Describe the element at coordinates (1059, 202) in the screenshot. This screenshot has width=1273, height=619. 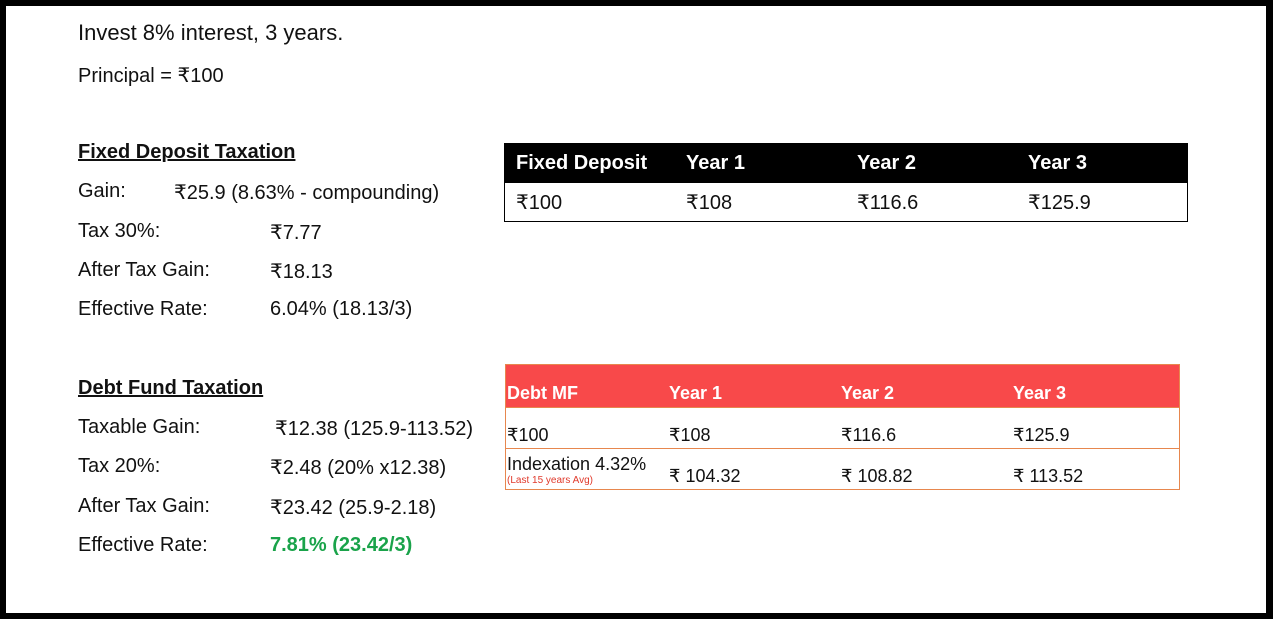
I see `fd-cell: ₹125.9` at that location.